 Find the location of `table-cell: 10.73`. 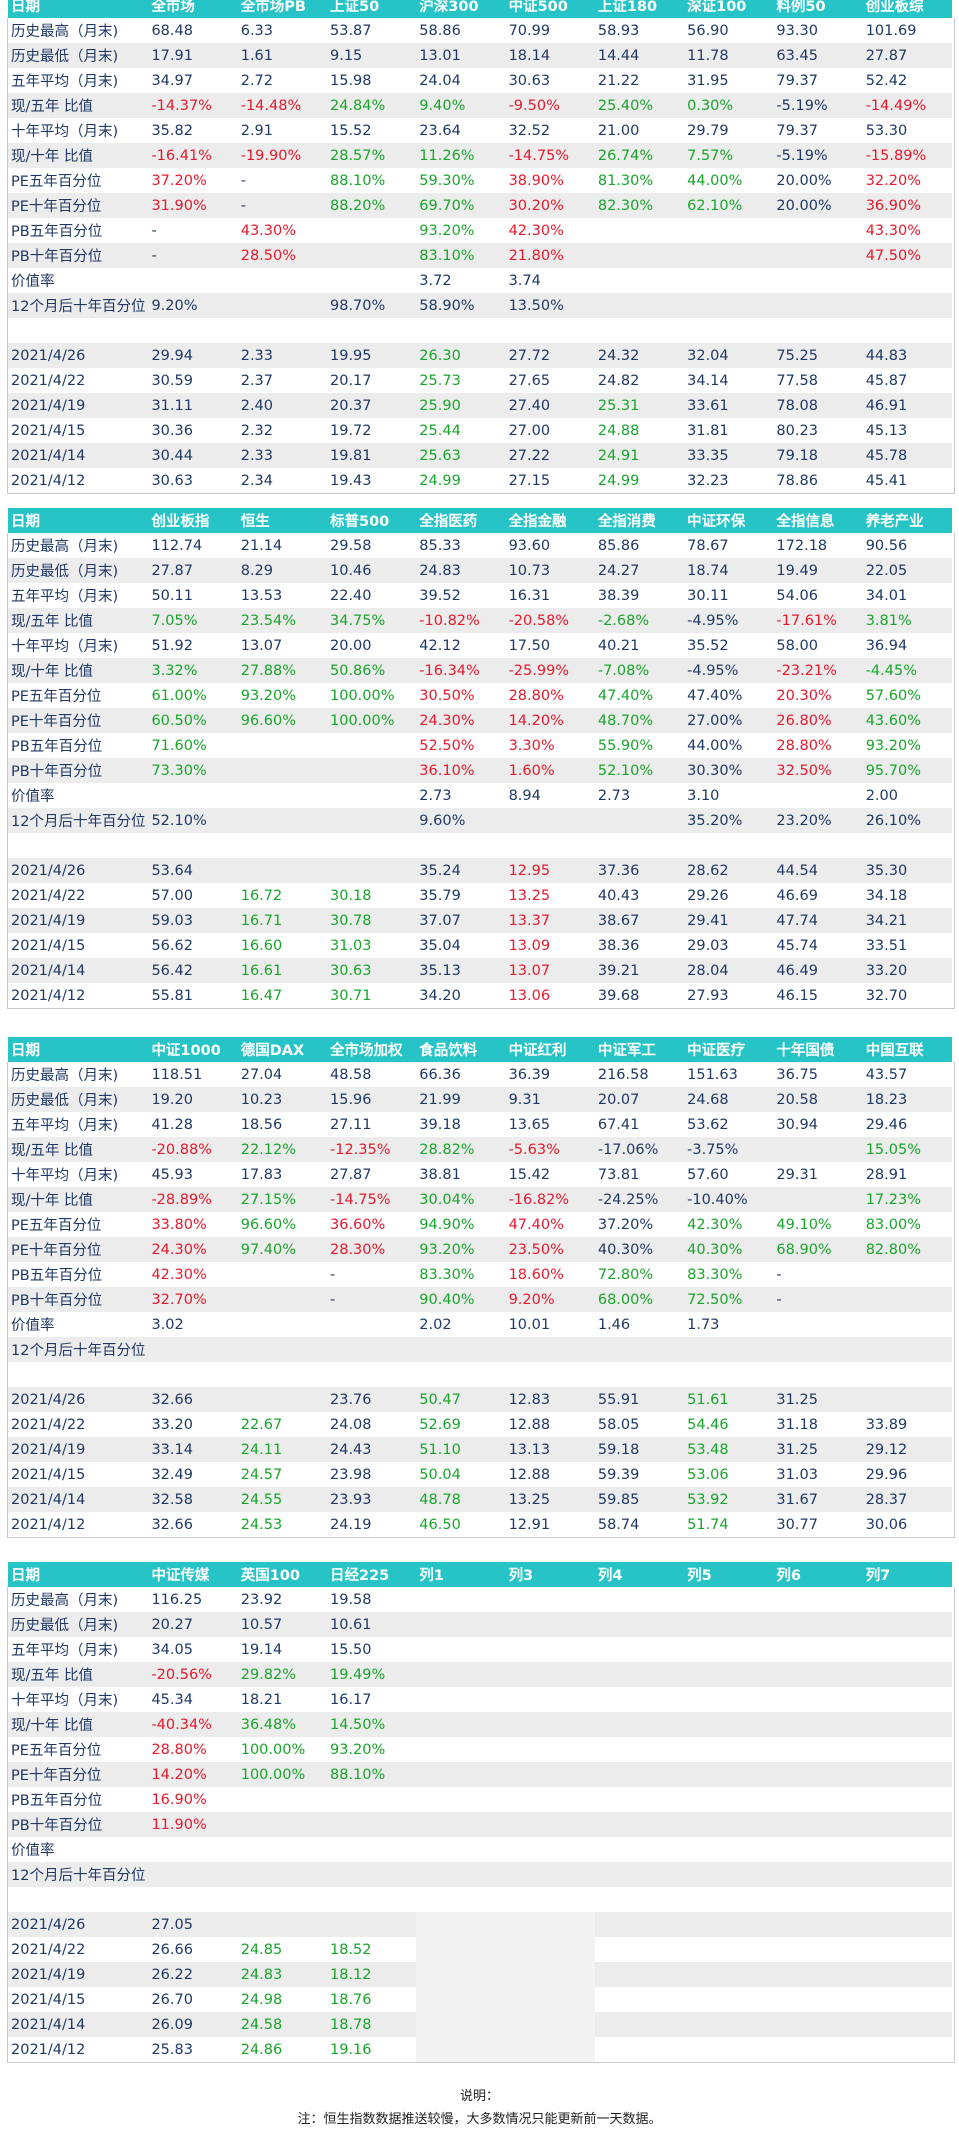

table-cell: 10.73 is located at coordinates (529, 570).